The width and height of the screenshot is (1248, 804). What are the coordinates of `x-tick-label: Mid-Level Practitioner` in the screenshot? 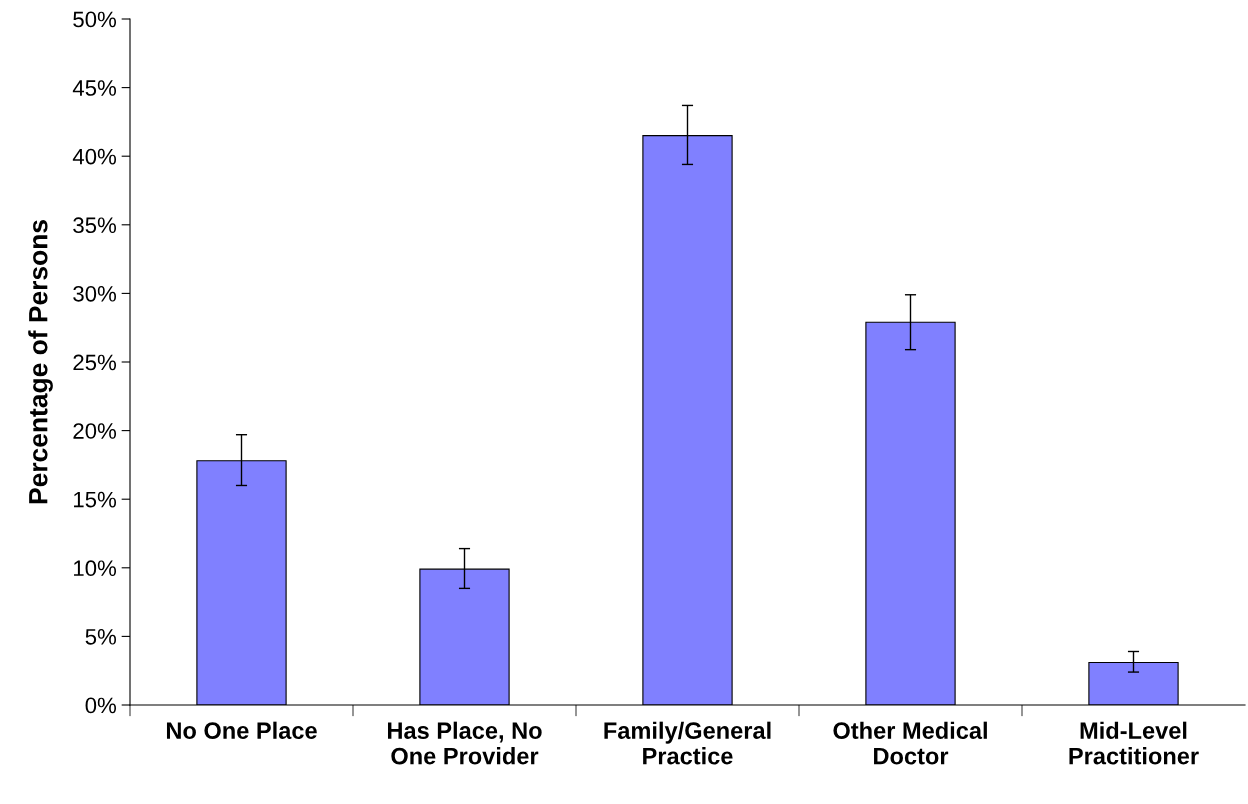 It's located at (1134, 743).